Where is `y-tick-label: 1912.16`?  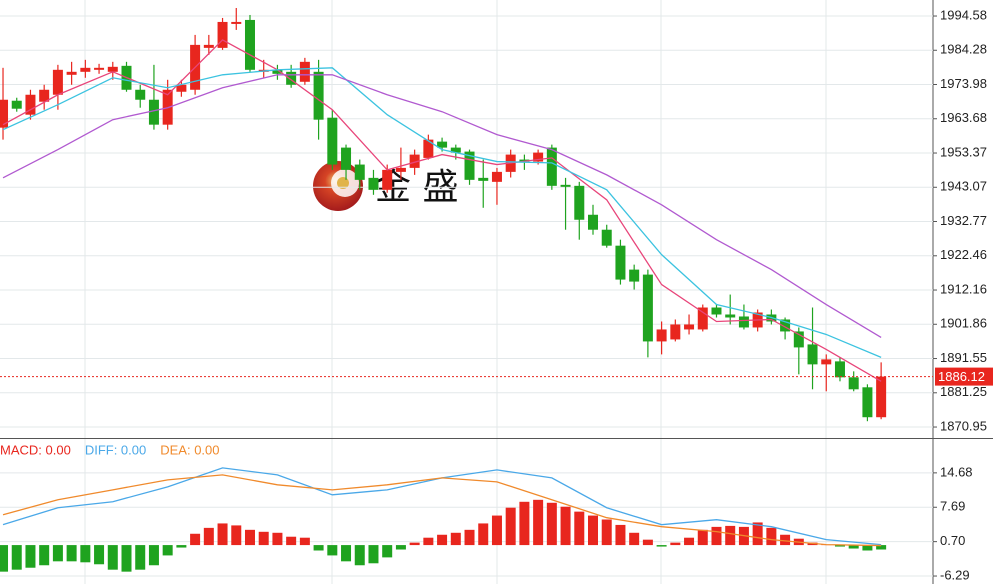 y-tick-label: 1912.16 is located at coordinates (963, 288).